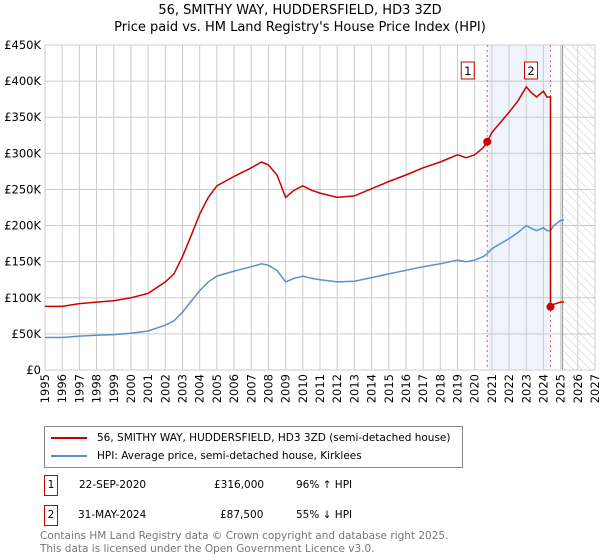 This screenshot has height=560, width=600. I want to click on x-tick-label: 2010, so click(303, 388).